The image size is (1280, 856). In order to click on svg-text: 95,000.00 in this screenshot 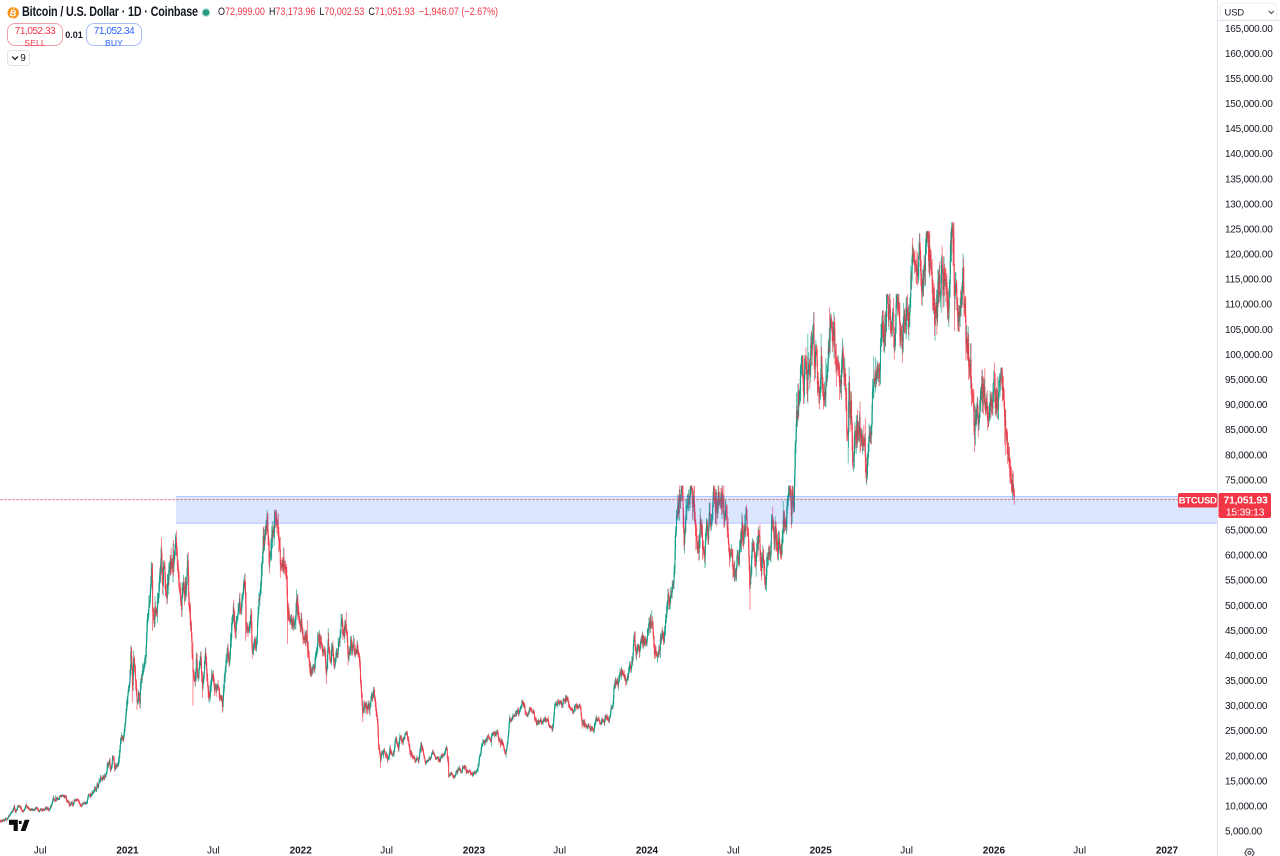, I will do `click(1246, 380)`.